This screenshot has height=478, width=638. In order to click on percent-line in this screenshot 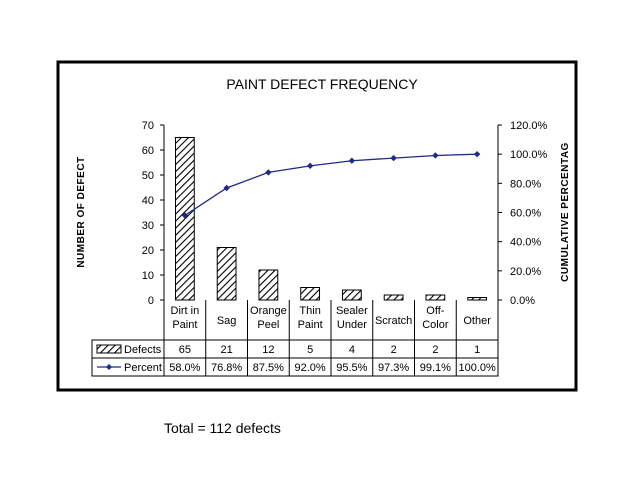, I will do `click(331, 184)`.